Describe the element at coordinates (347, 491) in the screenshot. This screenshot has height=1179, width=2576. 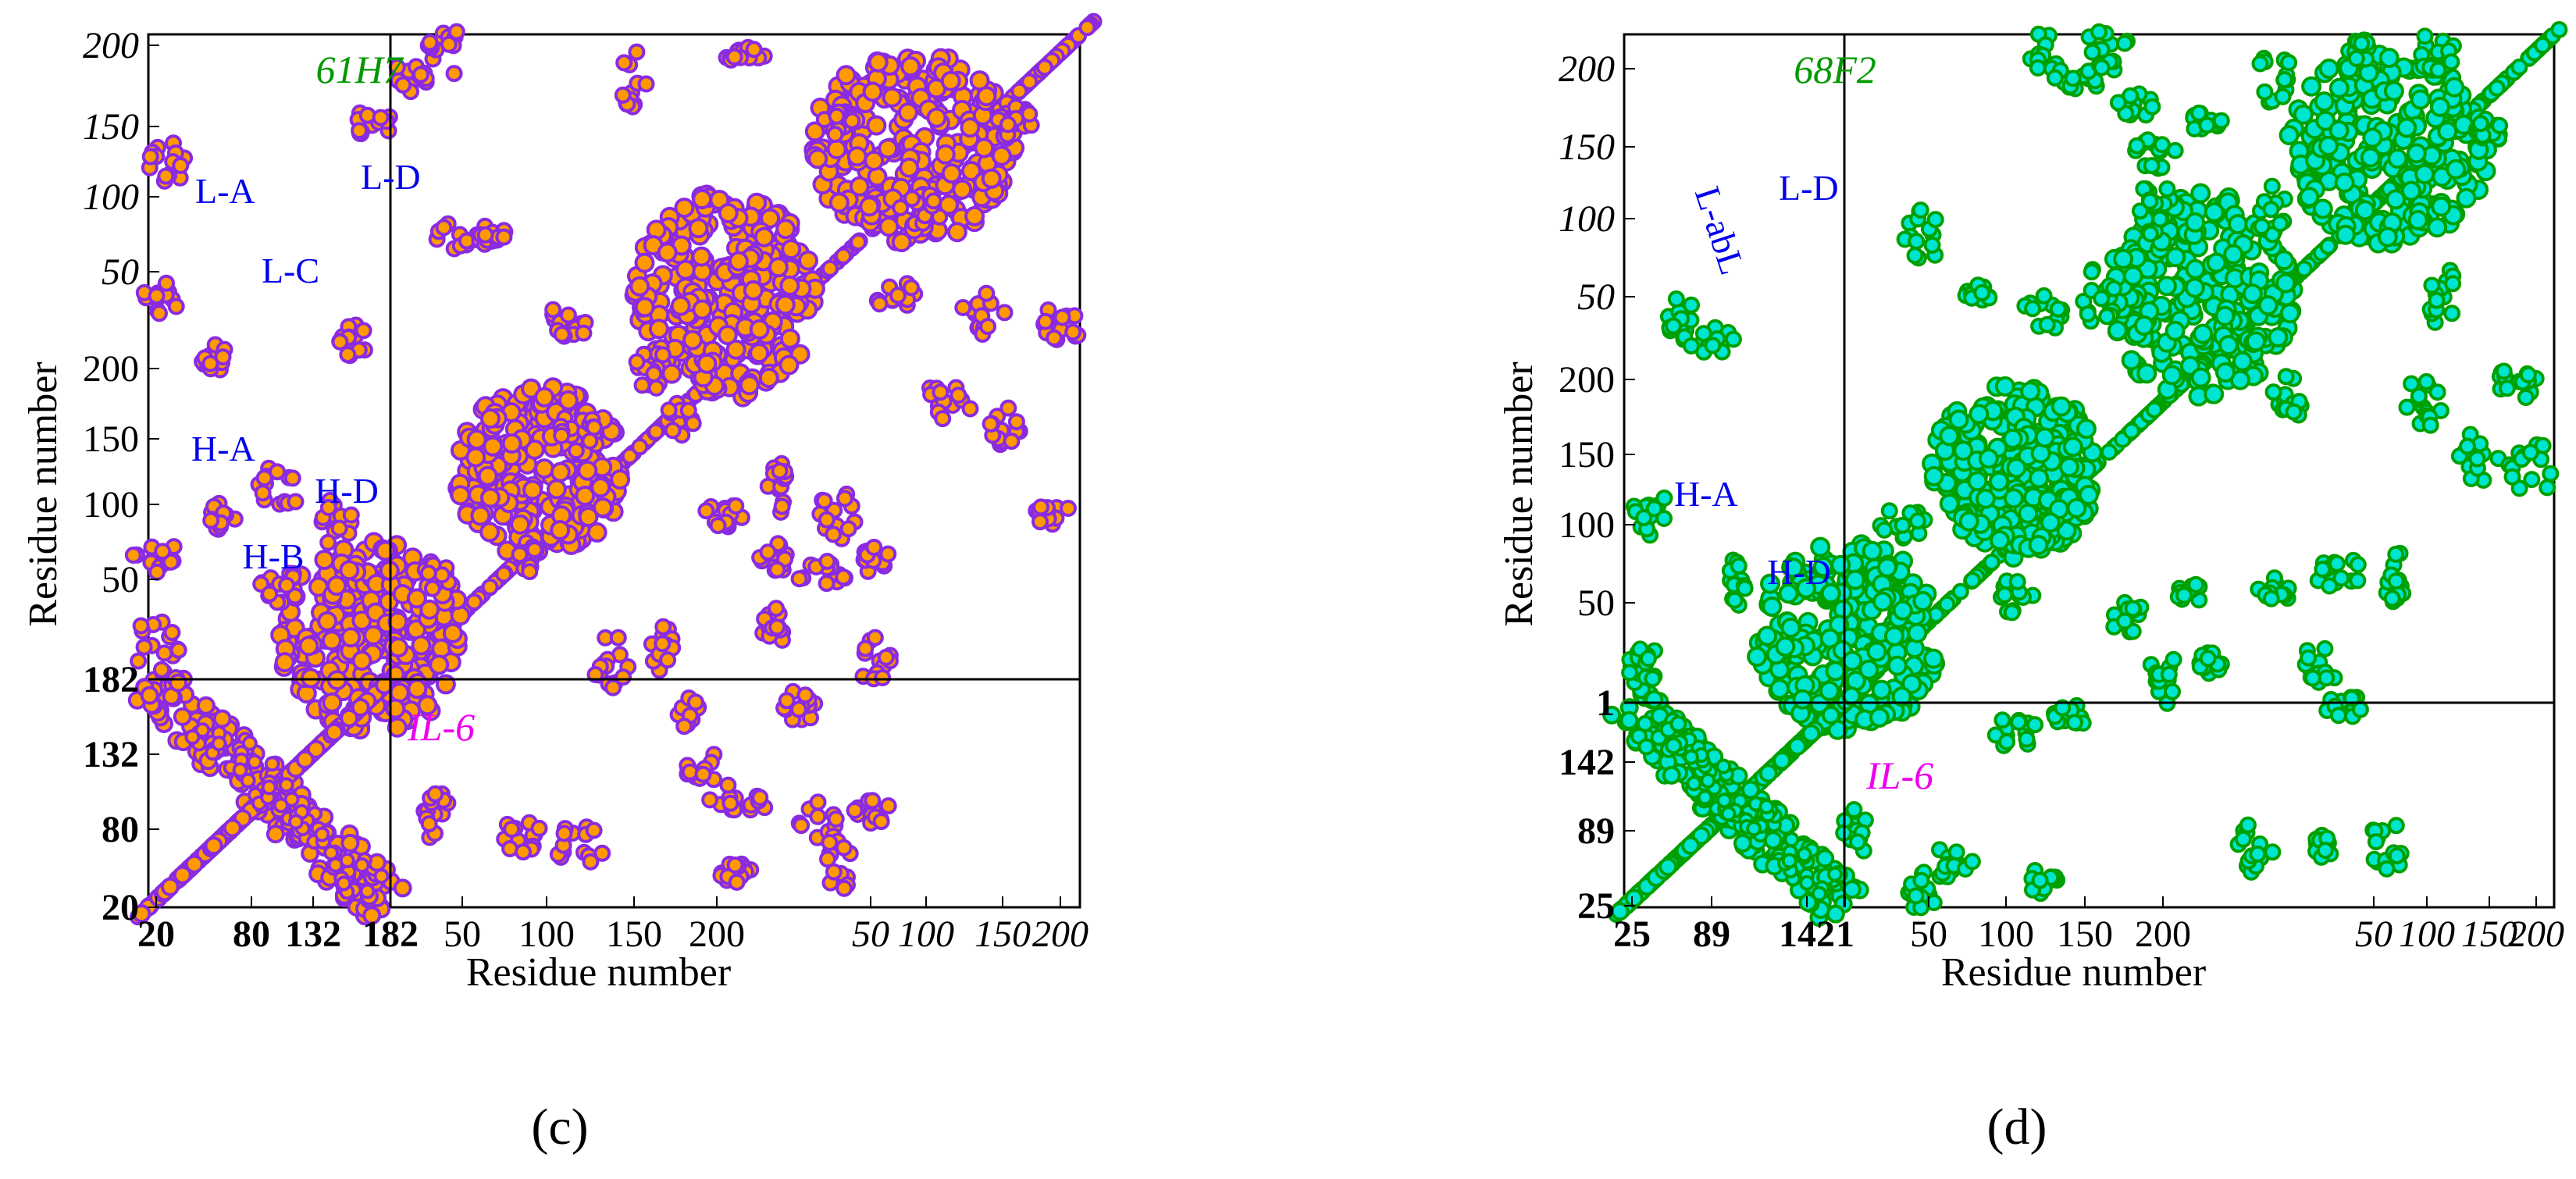
I see `domain-annotation: H-D` at that location.